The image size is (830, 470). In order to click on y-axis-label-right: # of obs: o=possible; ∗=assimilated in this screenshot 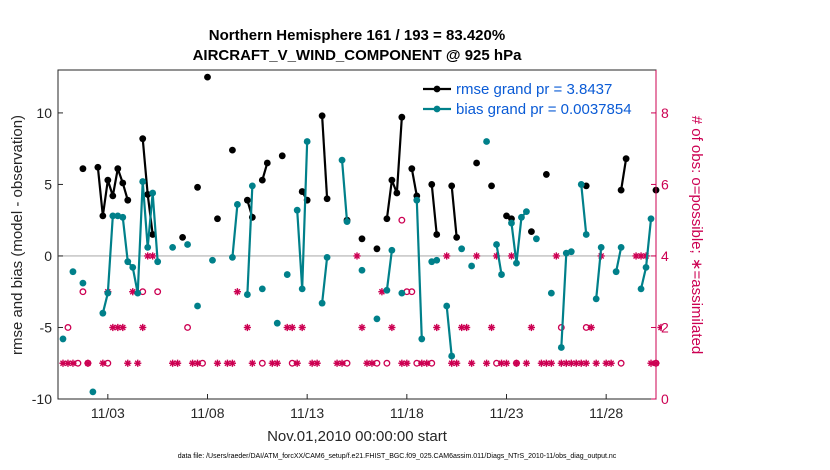, I will do `click(696, 235)`.